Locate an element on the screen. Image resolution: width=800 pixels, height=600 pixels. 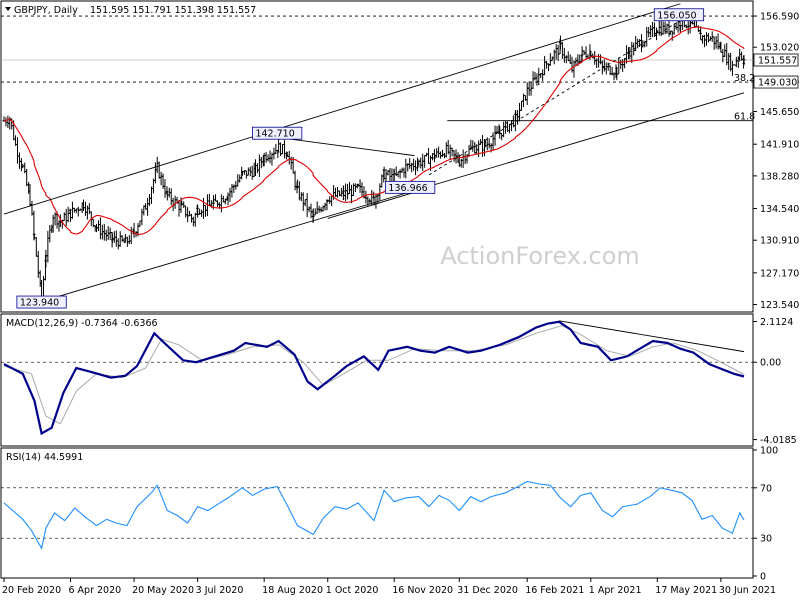
rsi-ytick-label-0: 100 is located at coordinates (769, 451).